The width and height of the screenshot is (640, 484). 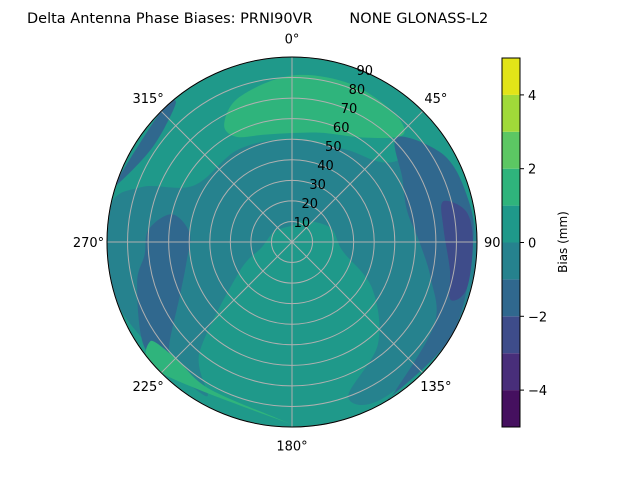 I want to click on theta-tick-label: 270°, so click(x=88, y=243).